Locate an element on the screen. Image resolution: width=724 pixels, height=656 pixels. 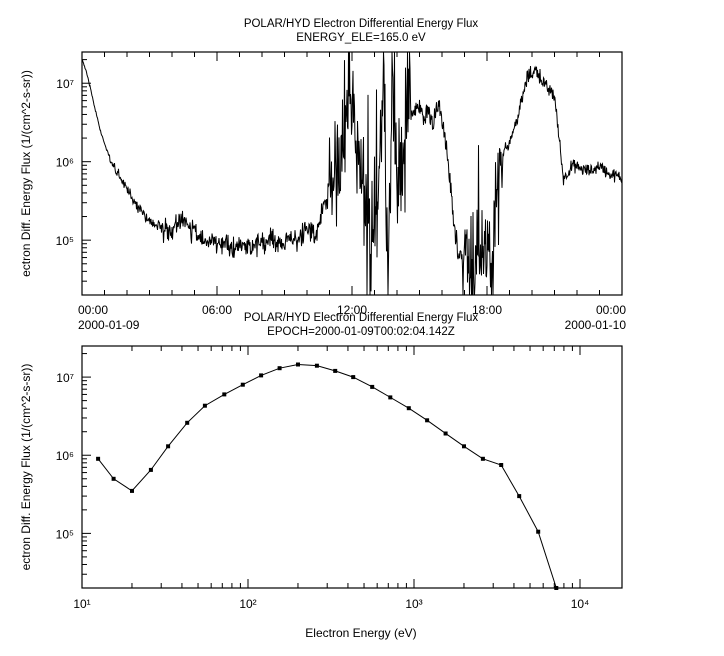
top-x-tick-date-label: 2000-01-09 is located at coordinates (109, 325).